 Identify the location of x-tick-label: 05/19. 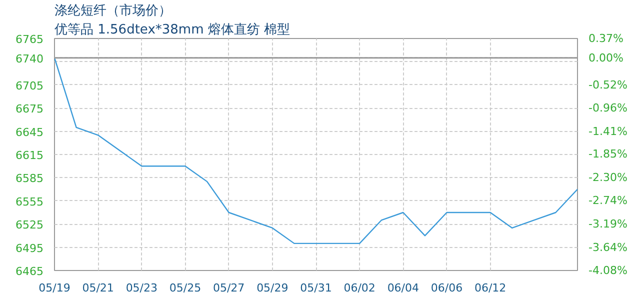
(54, 288).